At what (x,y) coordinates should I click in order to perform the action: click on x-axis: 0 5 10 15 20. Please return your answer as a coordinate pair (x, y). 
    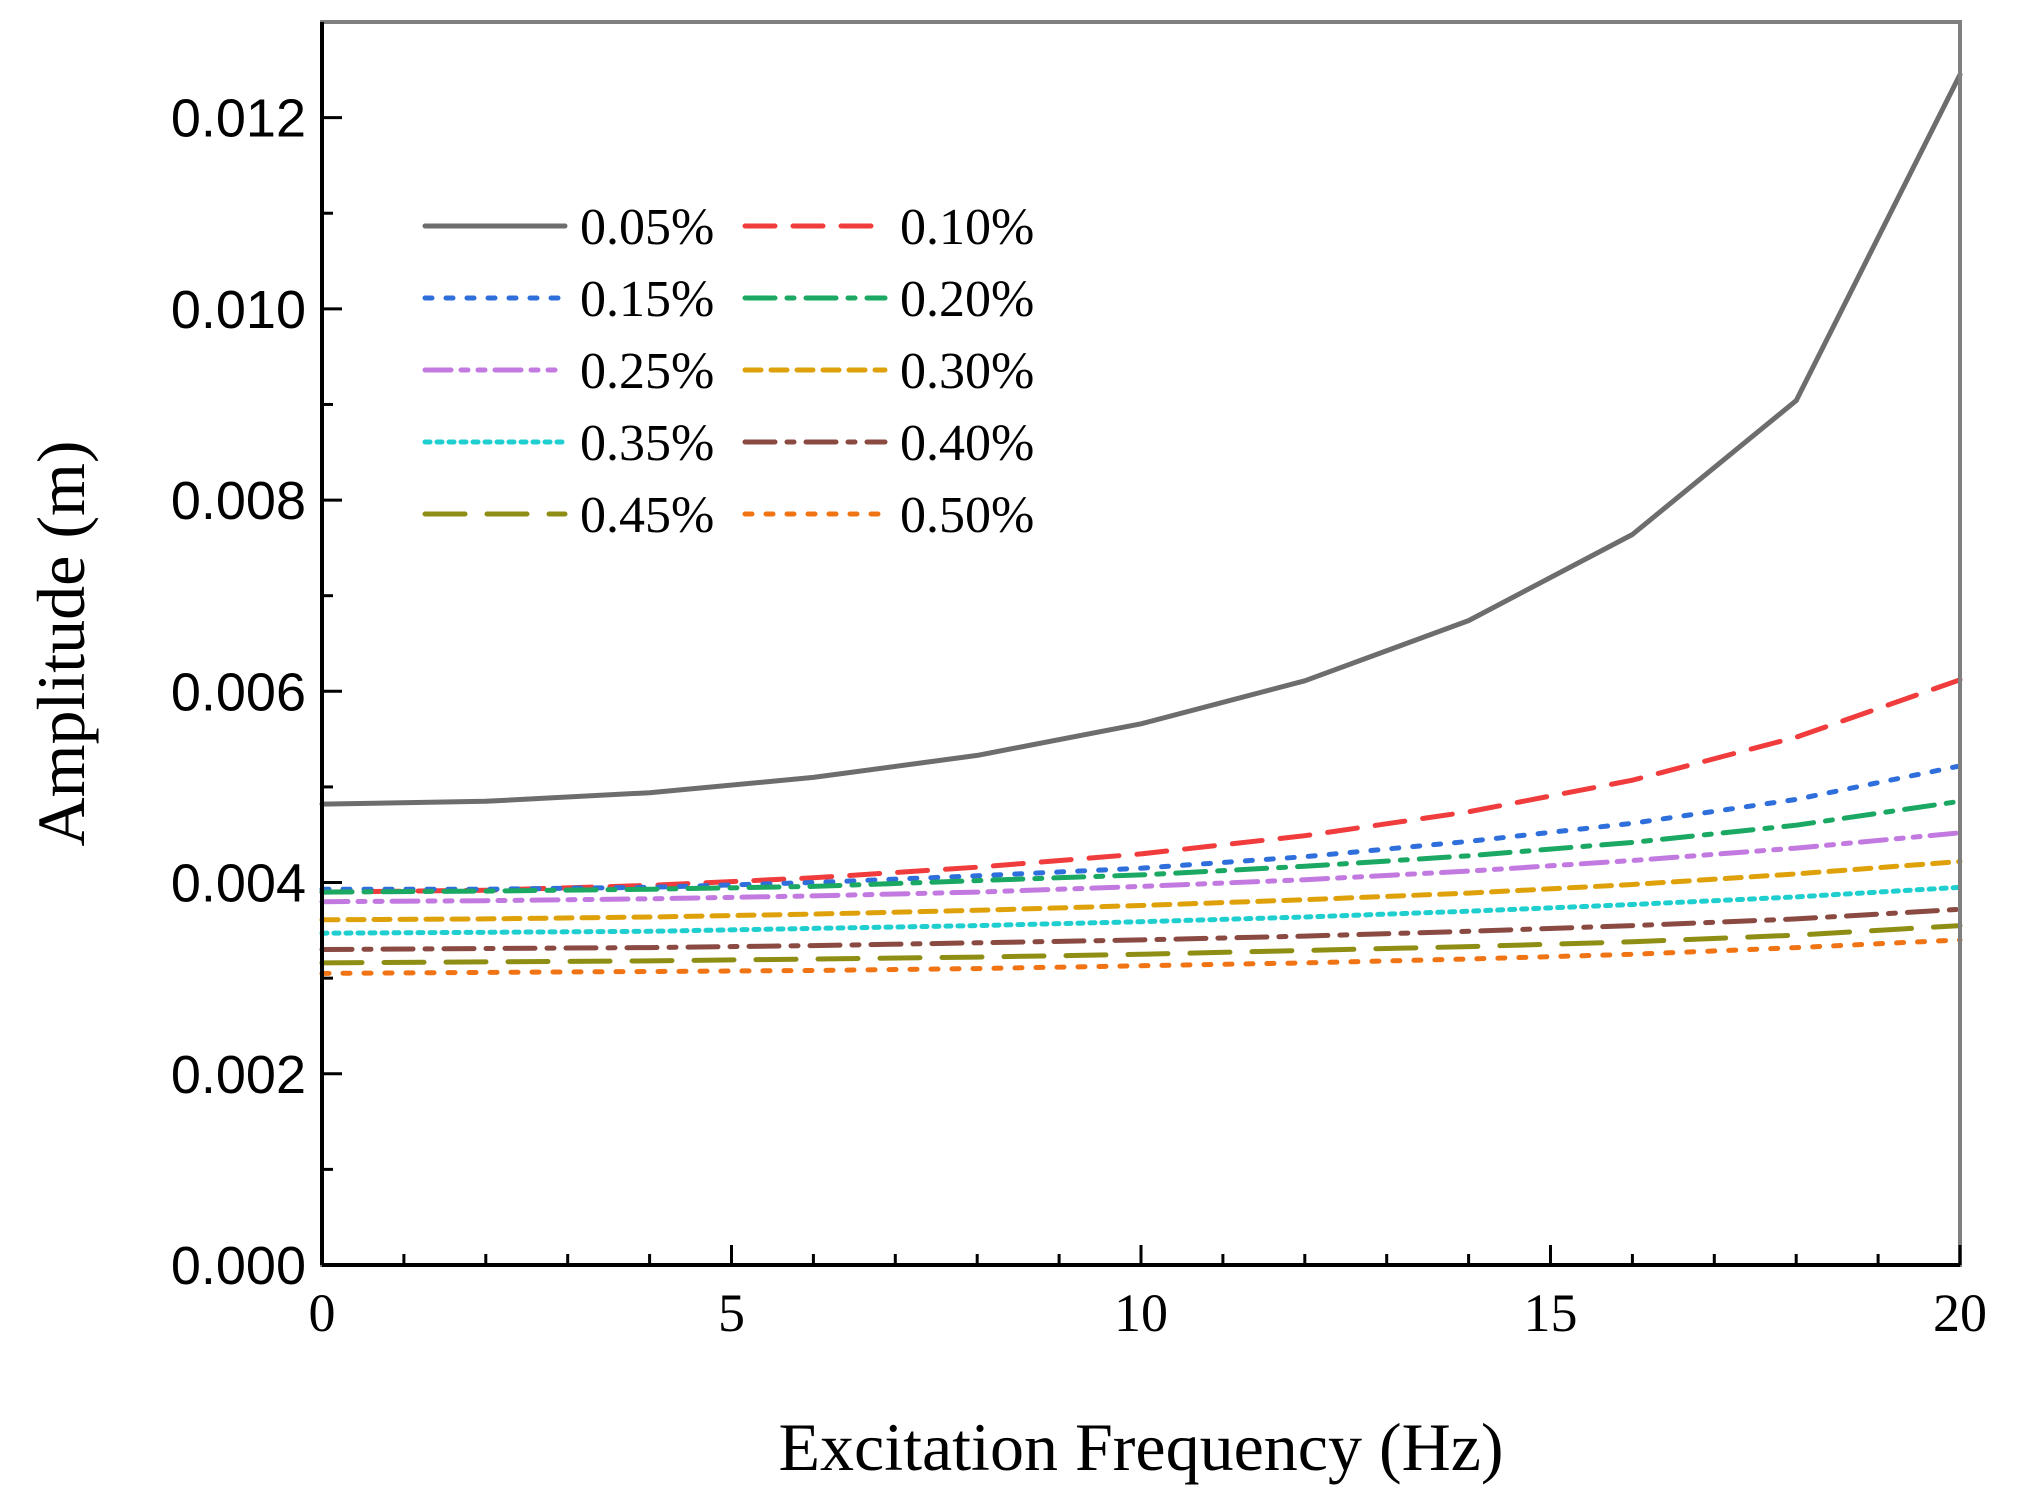
    Looking at the image, I should click on (1148, 1294).